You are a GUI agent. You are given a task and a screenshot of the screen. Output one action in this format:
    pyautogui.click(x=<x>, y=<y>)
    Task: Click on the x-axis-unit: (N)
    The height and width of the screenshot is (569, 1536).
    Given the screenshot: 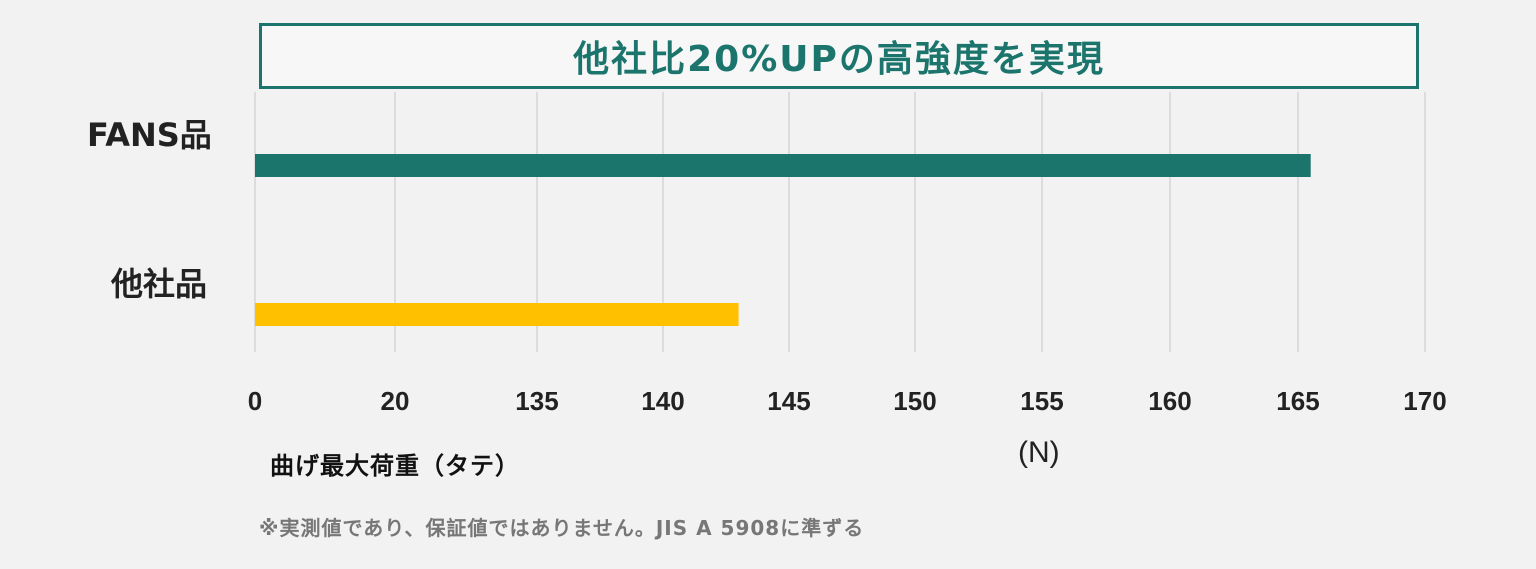 What is the action you would take?
    pyautogui.click(x=1039, y=452)
    